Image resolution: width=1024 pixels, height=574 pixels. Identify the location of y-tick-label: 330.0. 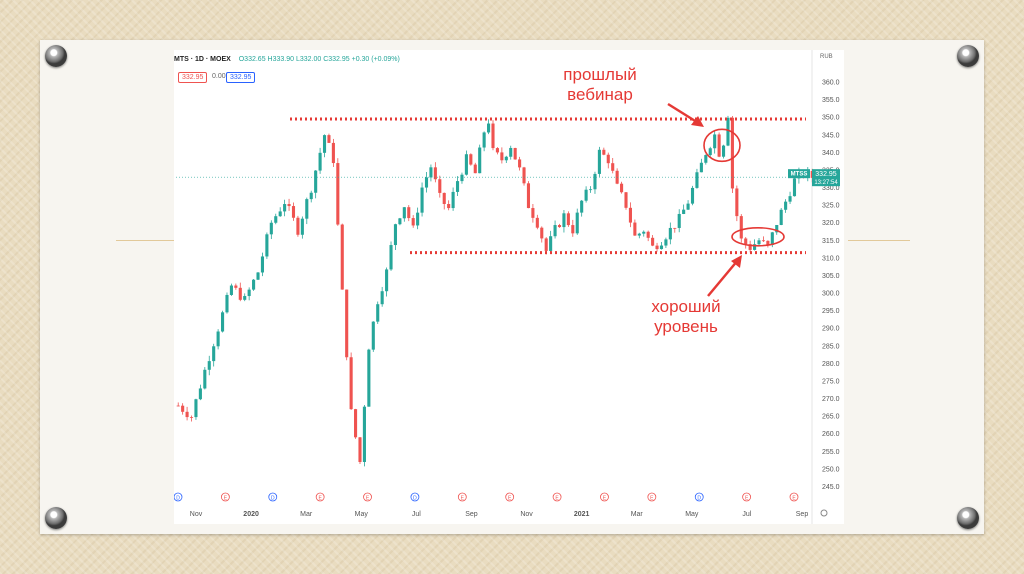
(831, 188).